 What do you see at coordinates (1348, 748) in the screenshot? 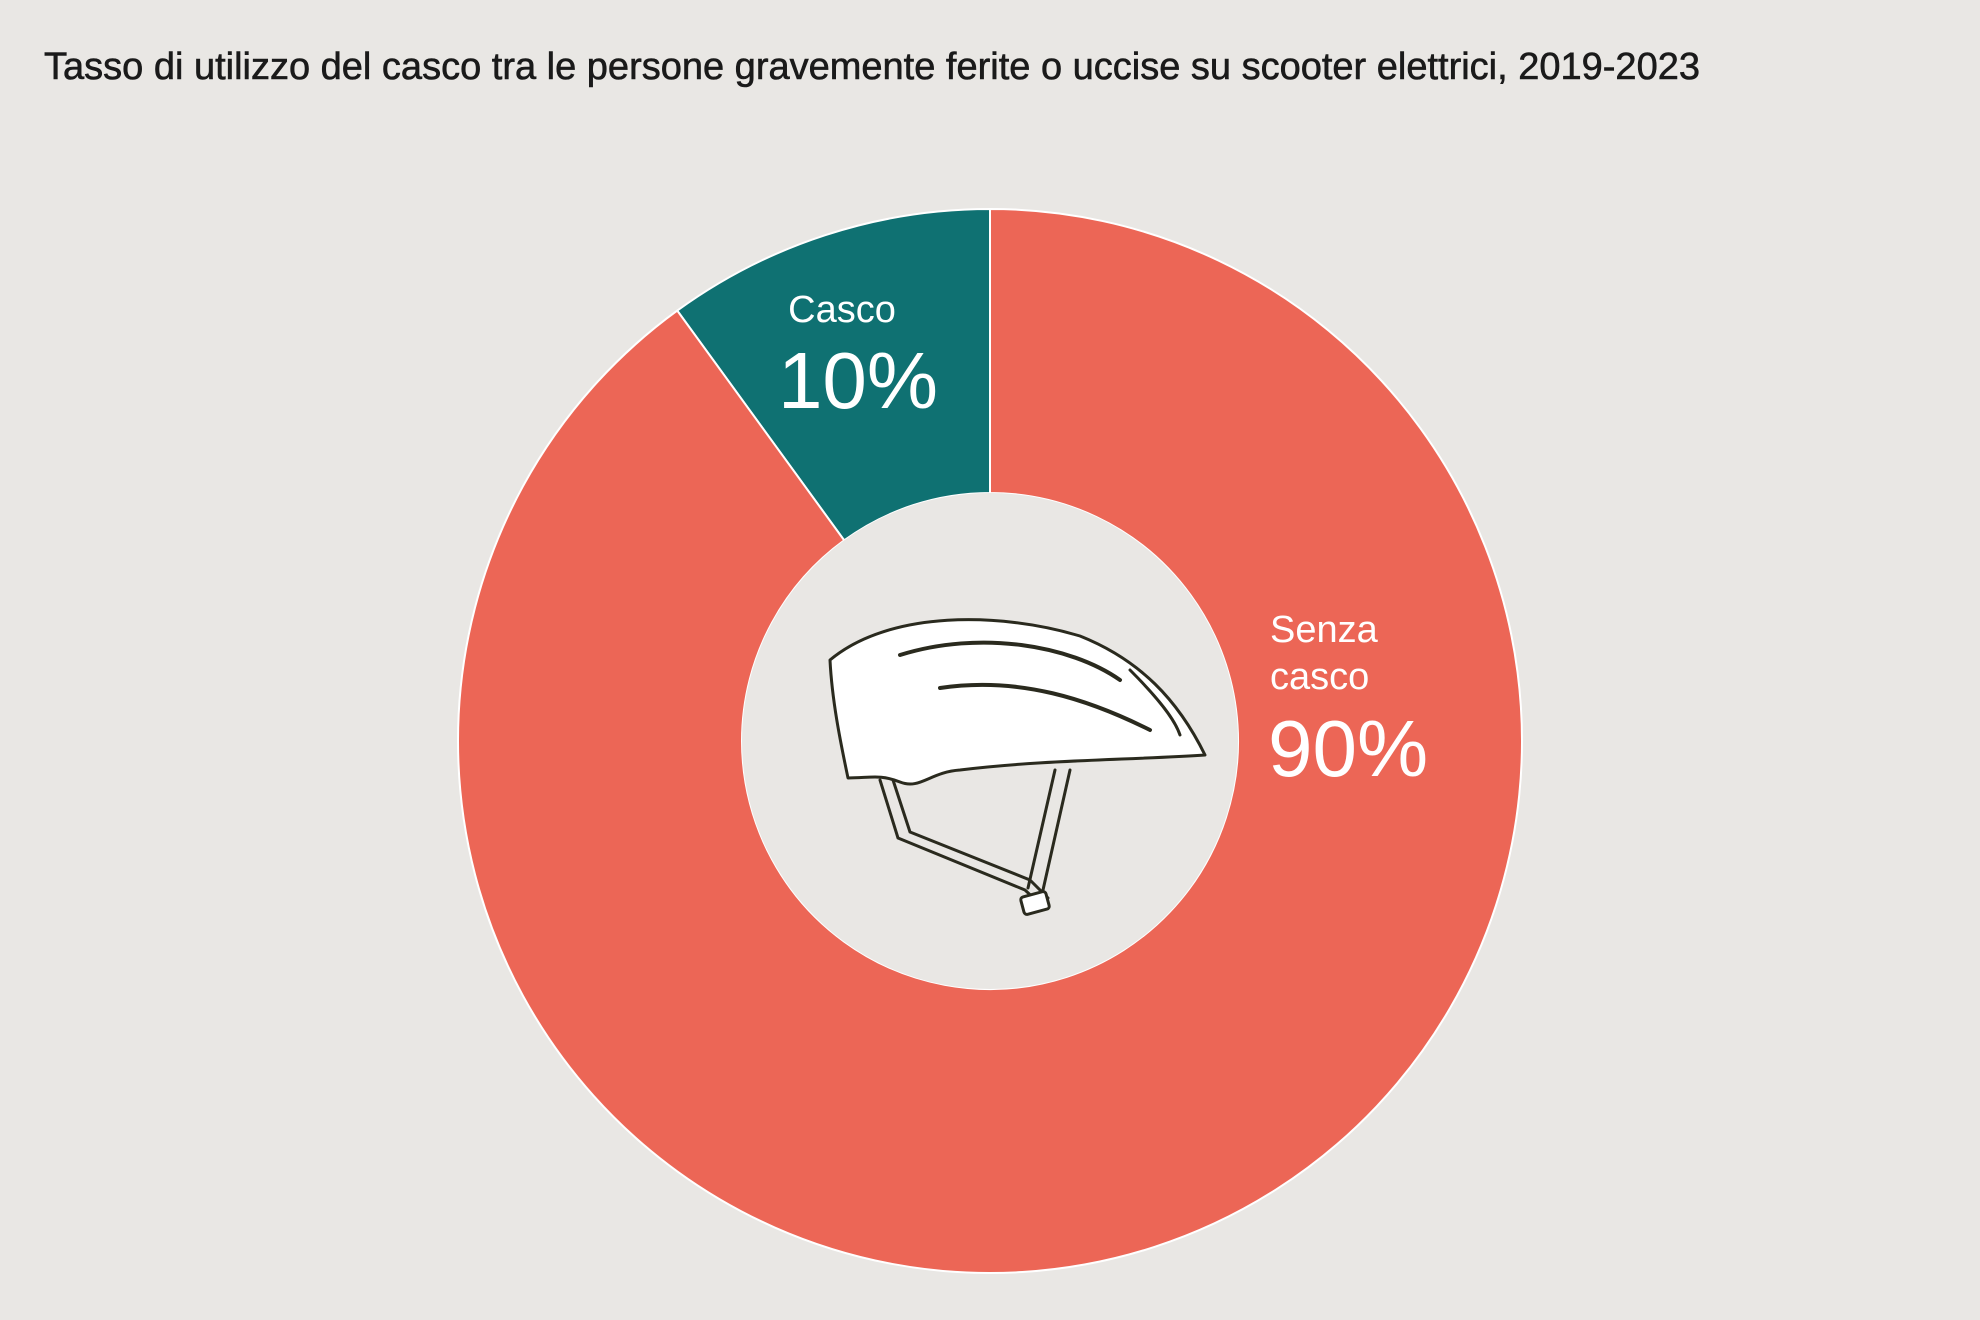
I see `slice-value-senza-casco: 90%` at bounding box center [1348, 748].